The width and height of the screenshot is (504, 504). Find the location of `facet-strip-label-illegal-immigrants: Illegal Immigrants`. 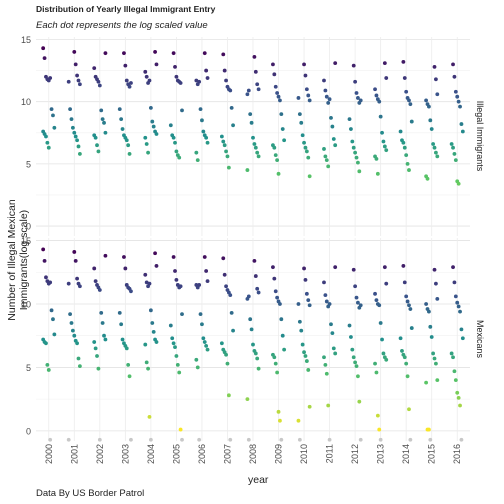

facet-strip-label-illegal-immigrants: Illegal Immigrants is located at coordinates (480, 135).